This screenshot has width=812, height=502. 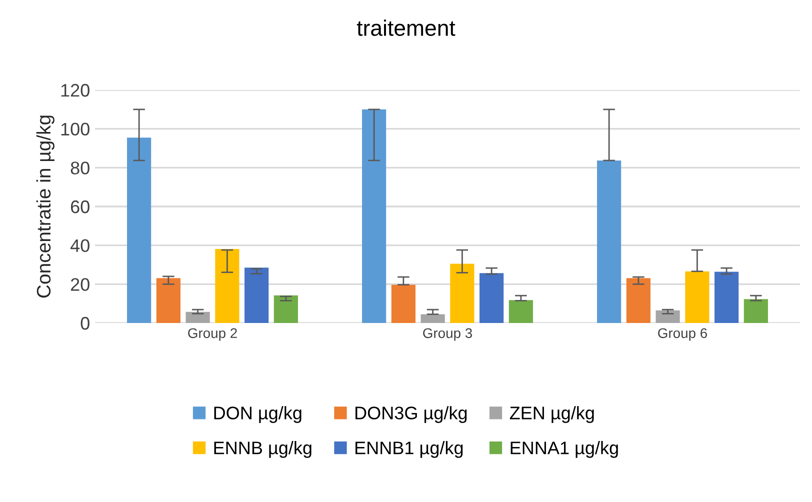 I want to click on y-tick-label: 80, so click(x=80, y=168).